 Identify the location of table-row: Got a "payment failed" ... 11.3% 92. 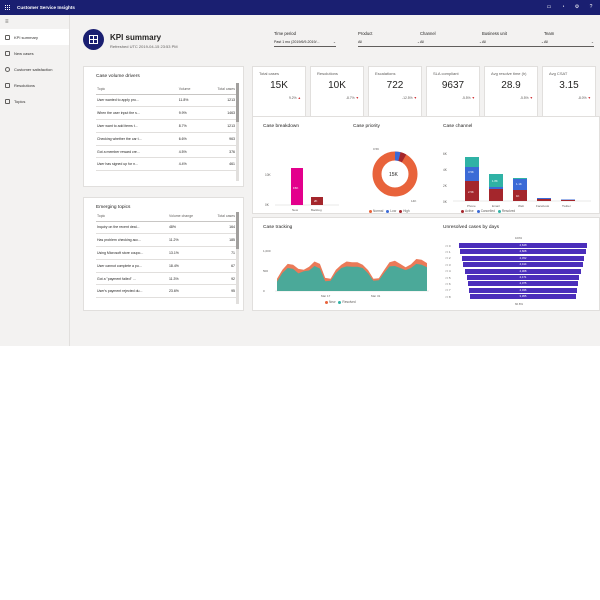
(166, 279).